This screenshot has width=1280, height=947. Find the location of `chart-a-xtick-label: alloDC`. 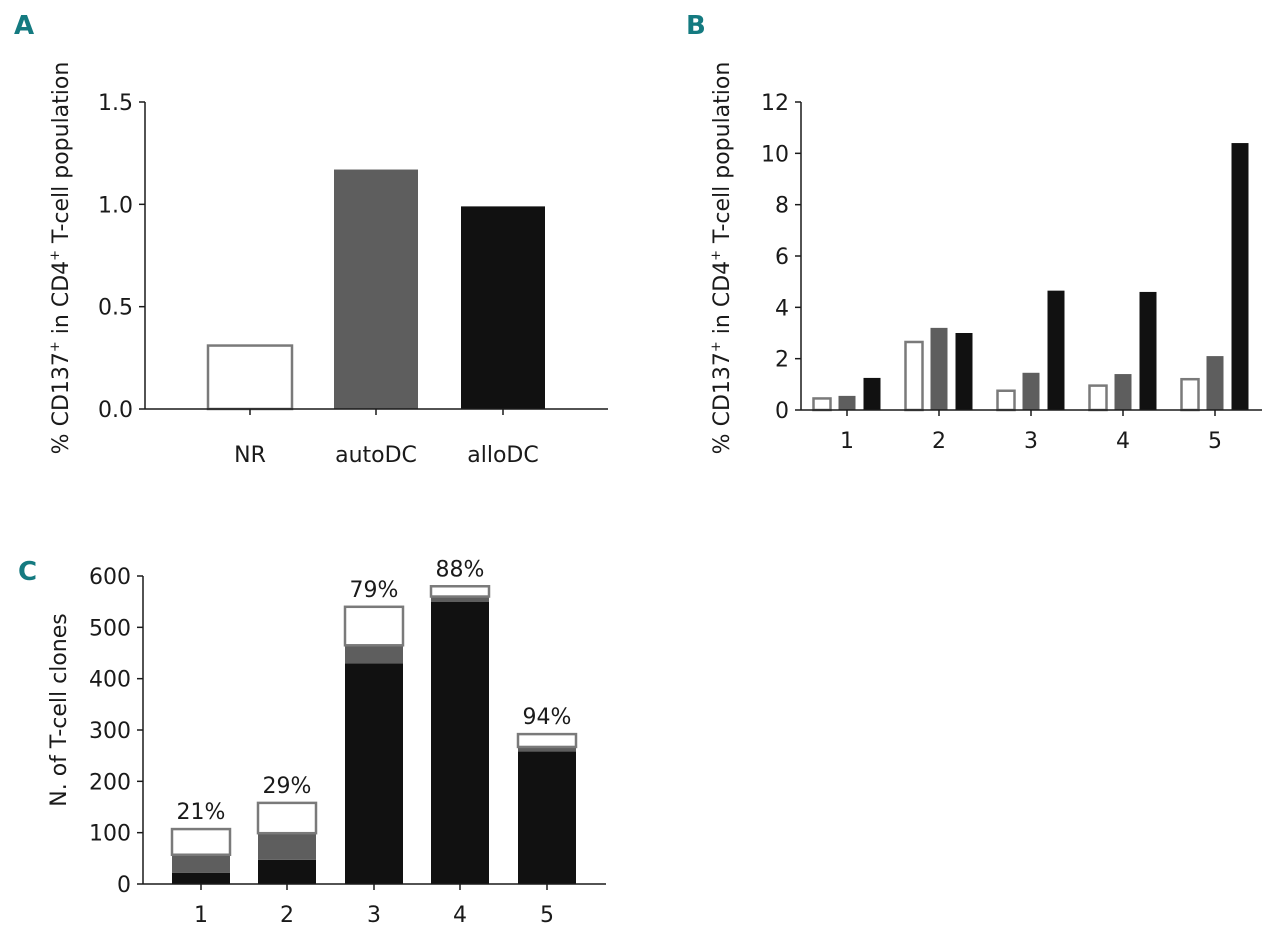

chart-a-xtick-label: alloDC is located at coordinates (502, 455).